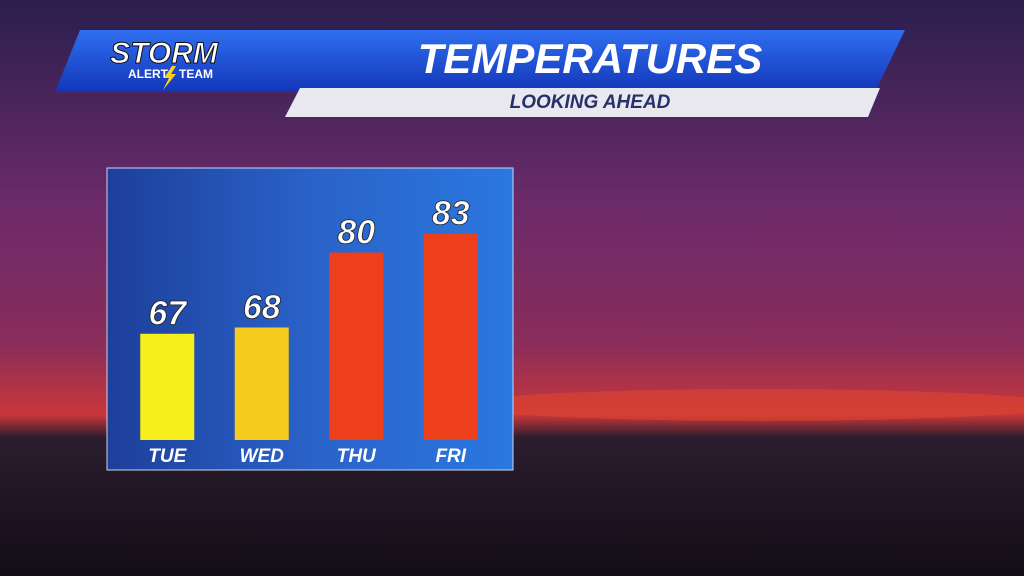 The width and height of the screenshot is (1024, 576). Describe the element at coordinates (169, 78) in the screenshot. I see `brand-bolt` at that location.